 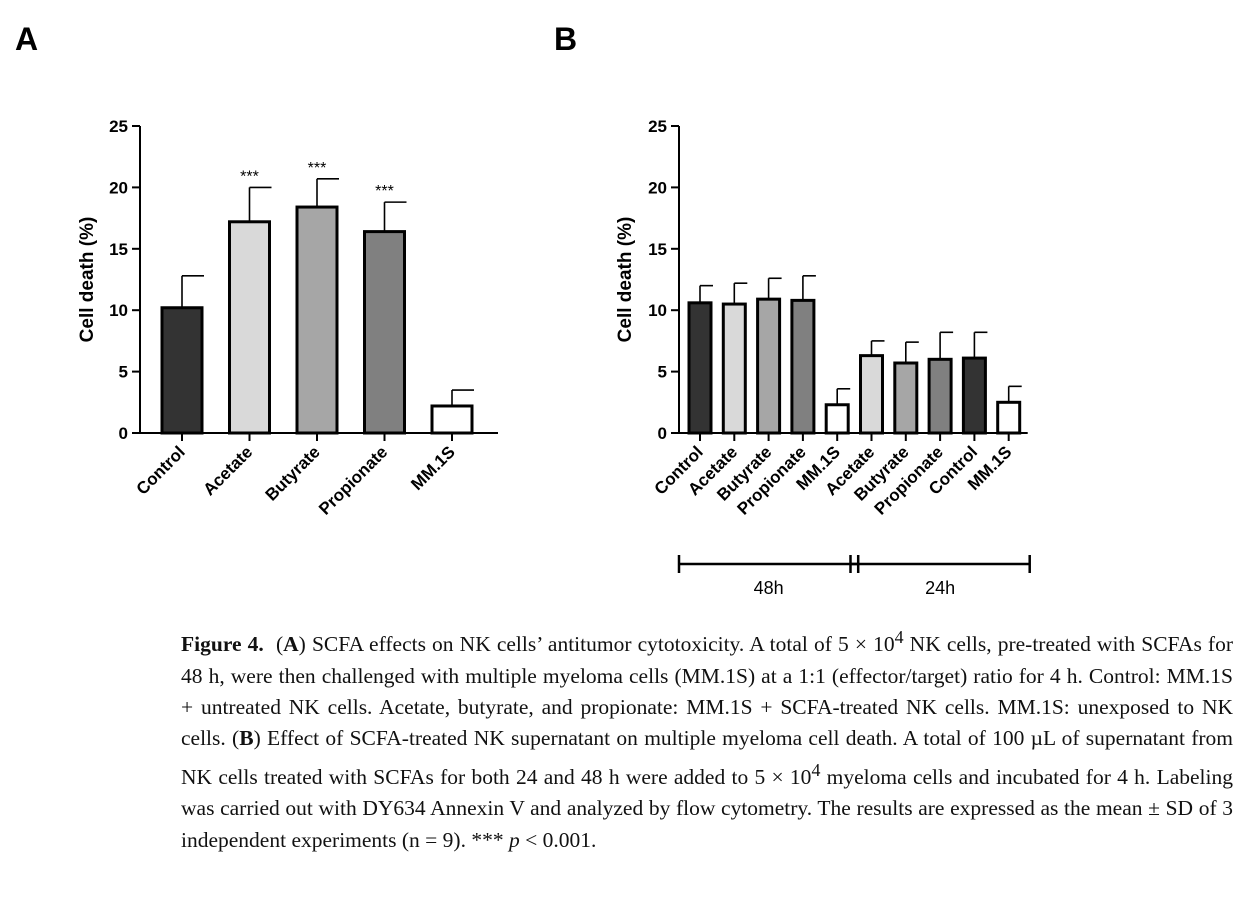 What do you see at coordinates (433, 468) in the screenshot?
I see `x-tick-label: MM.1S` at bounding box center [433, 468].